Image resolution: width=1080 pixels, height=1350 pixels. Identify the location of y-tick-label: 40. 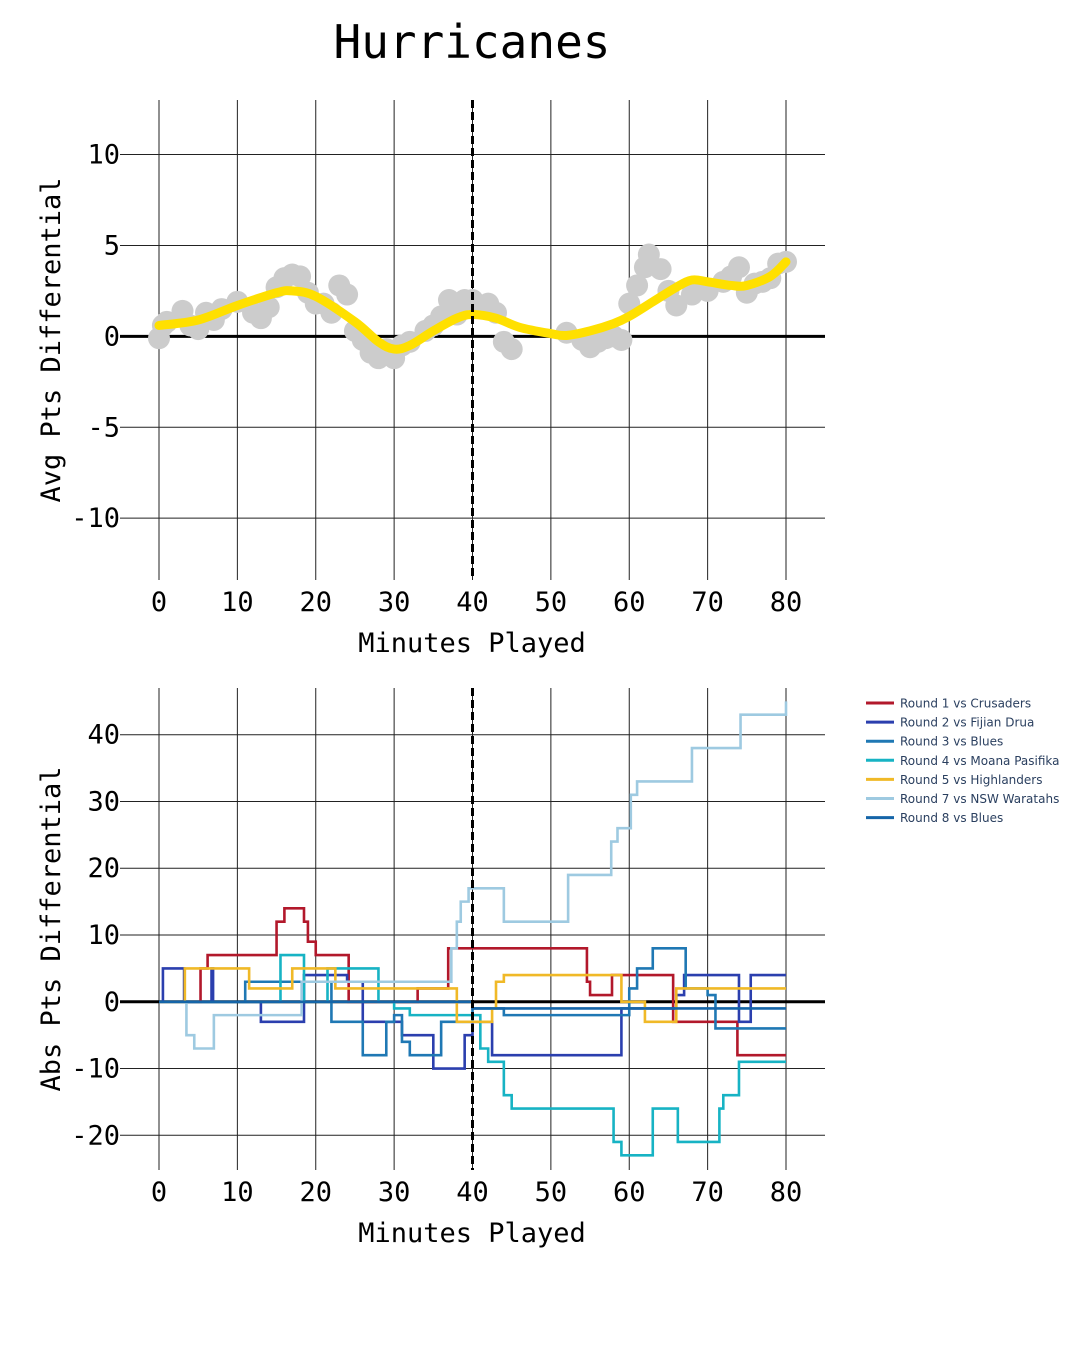
(103, 735).